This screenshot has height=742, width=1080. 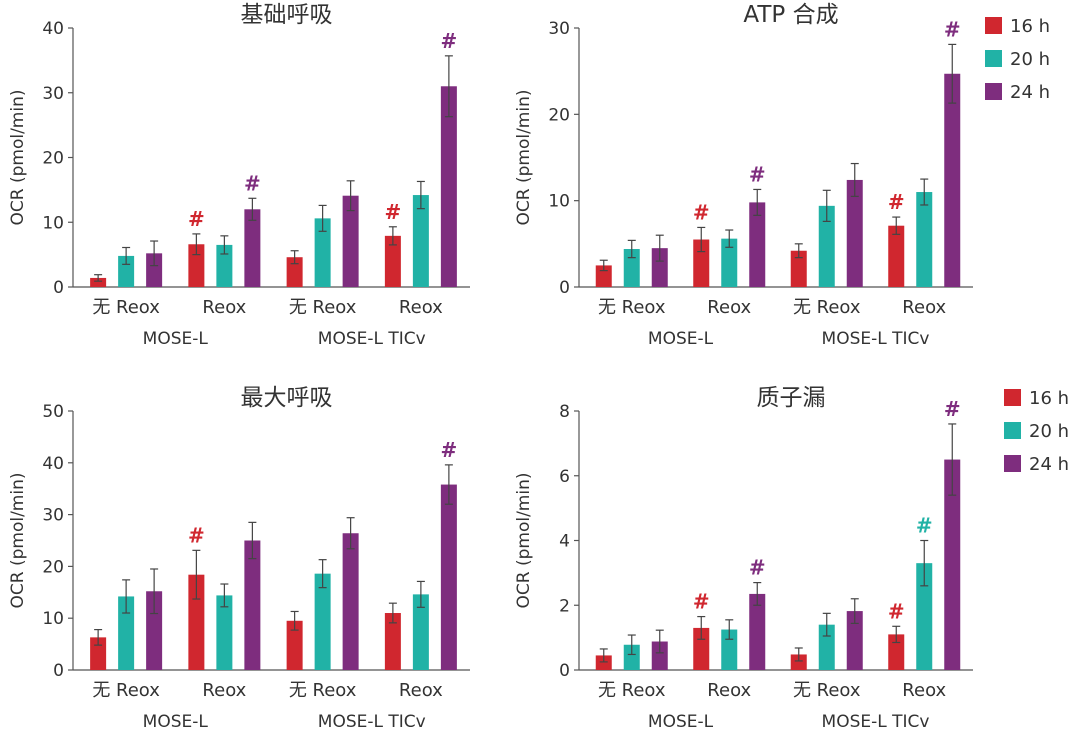 I want to click on chart-title: ATP 合成, so click(x=790, y=15).